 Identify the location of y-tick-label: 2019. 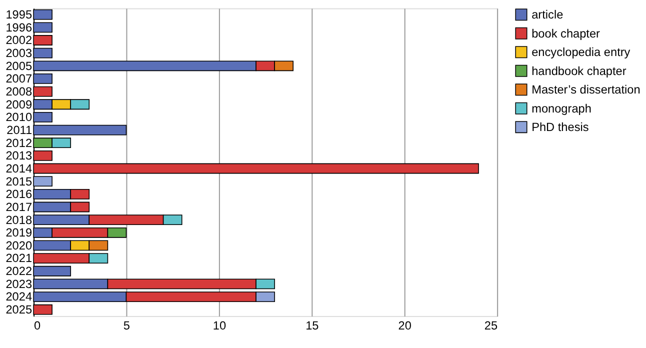
(19, 233).